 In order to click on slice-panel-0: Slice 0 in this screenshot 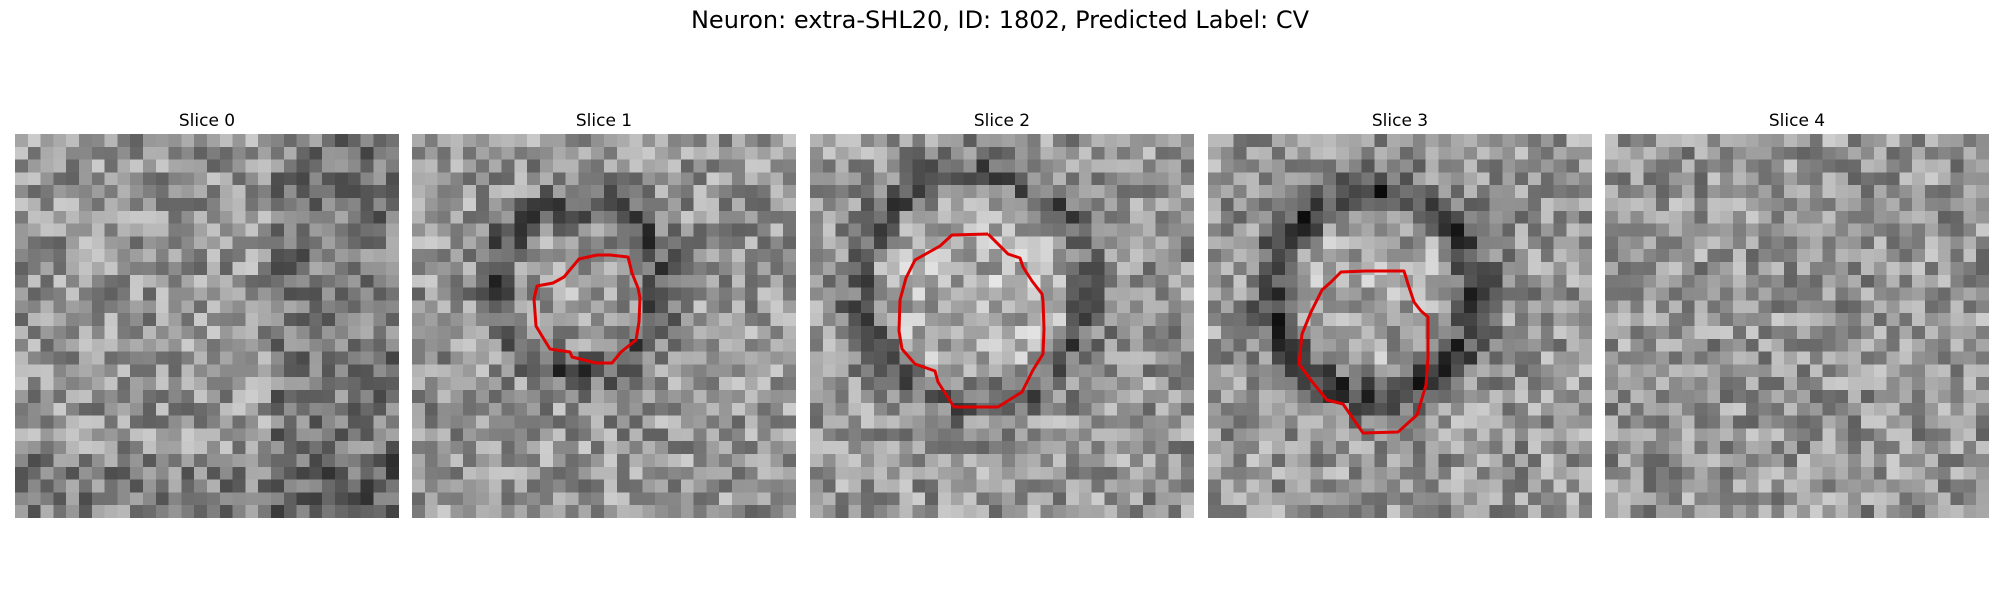, I will do `click(207, 313)`.